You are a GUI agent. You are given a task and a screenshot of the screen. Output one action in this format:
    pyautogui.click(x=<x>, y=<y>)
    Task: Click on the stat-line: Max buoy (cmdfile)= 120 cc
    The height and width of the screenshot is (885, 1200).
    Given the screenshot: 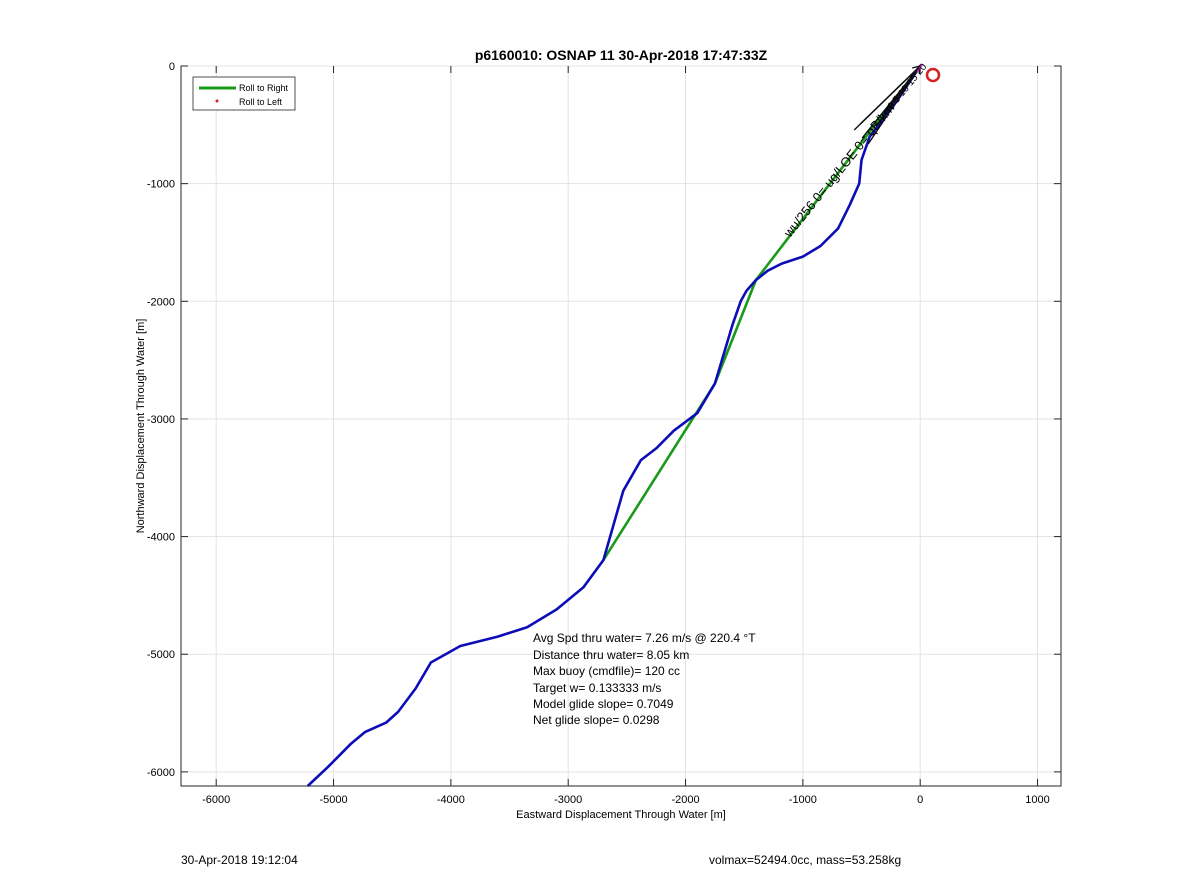 What is the action you would take?
    pyautogui.click(x=606, y=671)
    